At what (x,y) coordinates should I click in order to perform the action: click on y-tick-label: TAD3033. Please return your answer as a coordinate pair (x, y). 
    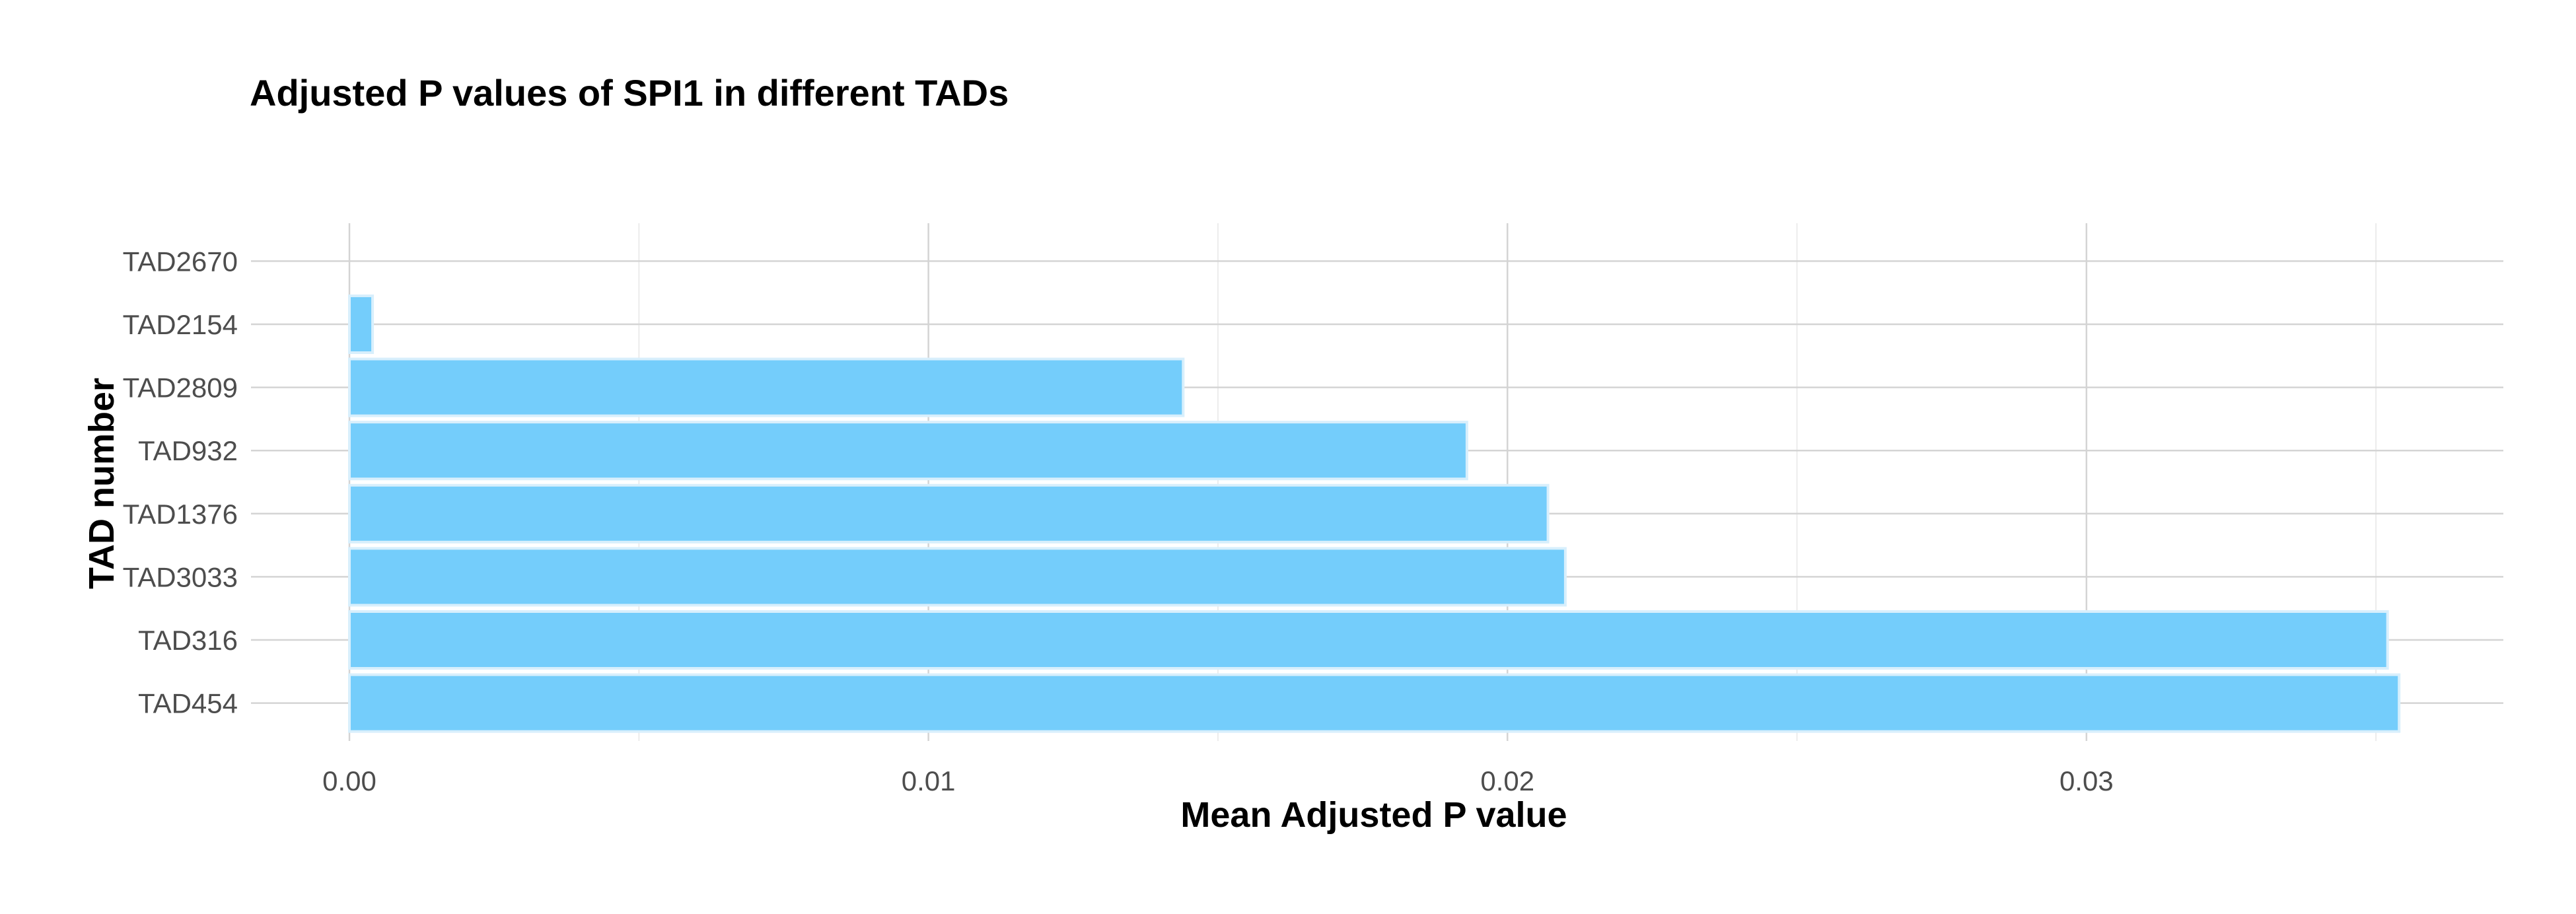
    Looking at the image, I should click on (180, 576).